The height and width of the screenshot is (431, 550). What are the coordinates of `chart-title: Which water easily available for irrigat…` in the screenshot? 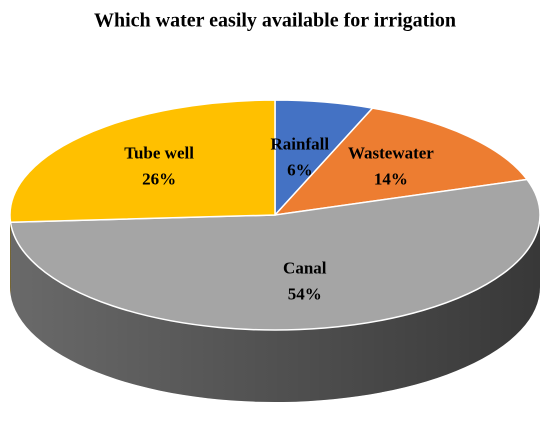 It's located at (275, 21).